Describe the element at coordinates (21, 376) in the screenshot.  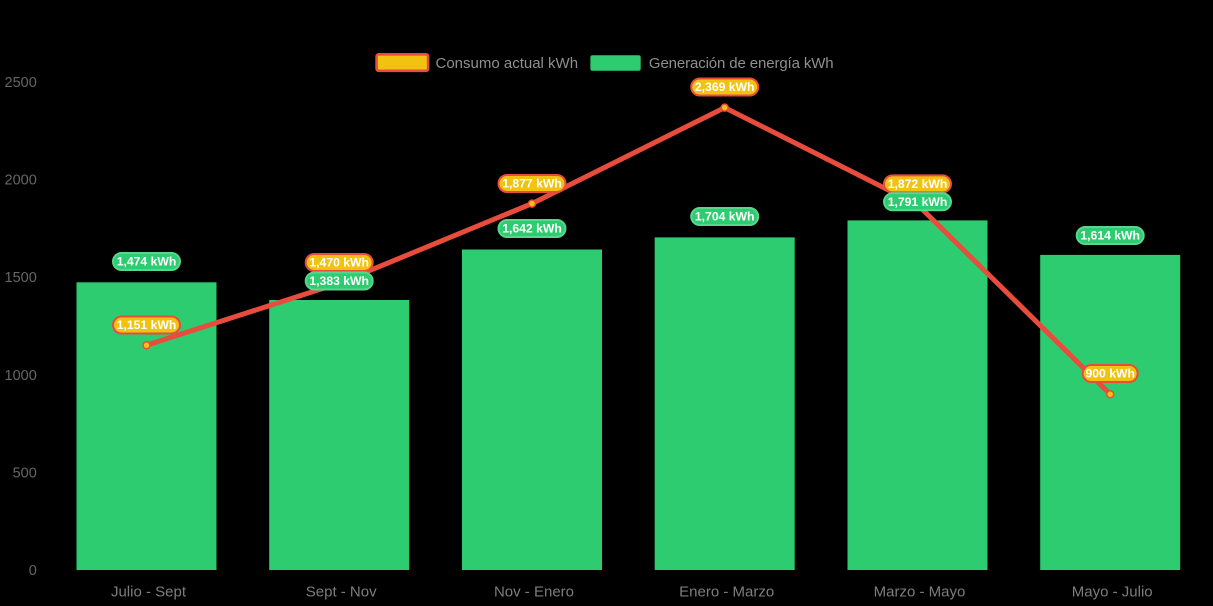
I see `svg-text: 1000` at that location.